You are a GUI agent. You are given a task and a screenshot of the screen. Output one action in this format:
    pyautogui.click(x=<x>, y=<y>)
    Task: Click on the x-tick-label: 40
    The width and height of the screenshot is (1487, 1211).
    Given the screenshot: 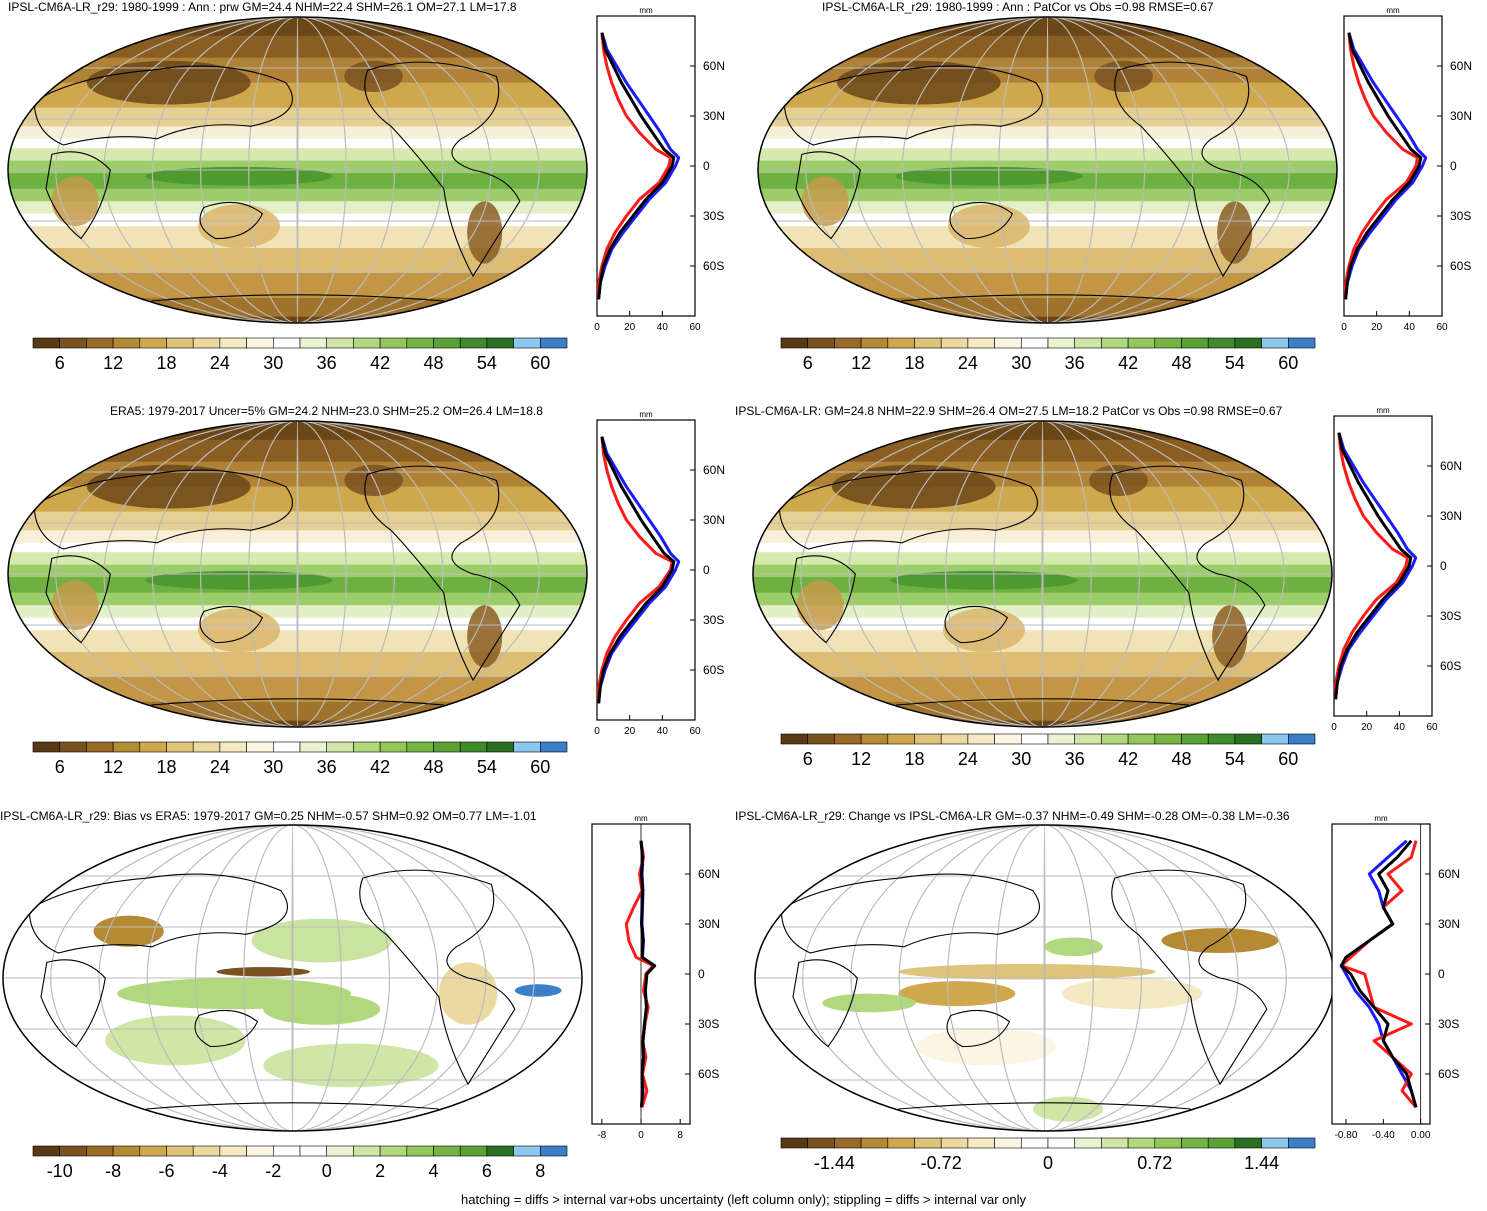 What is the action you would take?
    pyautogui.click(x=1400, y=727)
    